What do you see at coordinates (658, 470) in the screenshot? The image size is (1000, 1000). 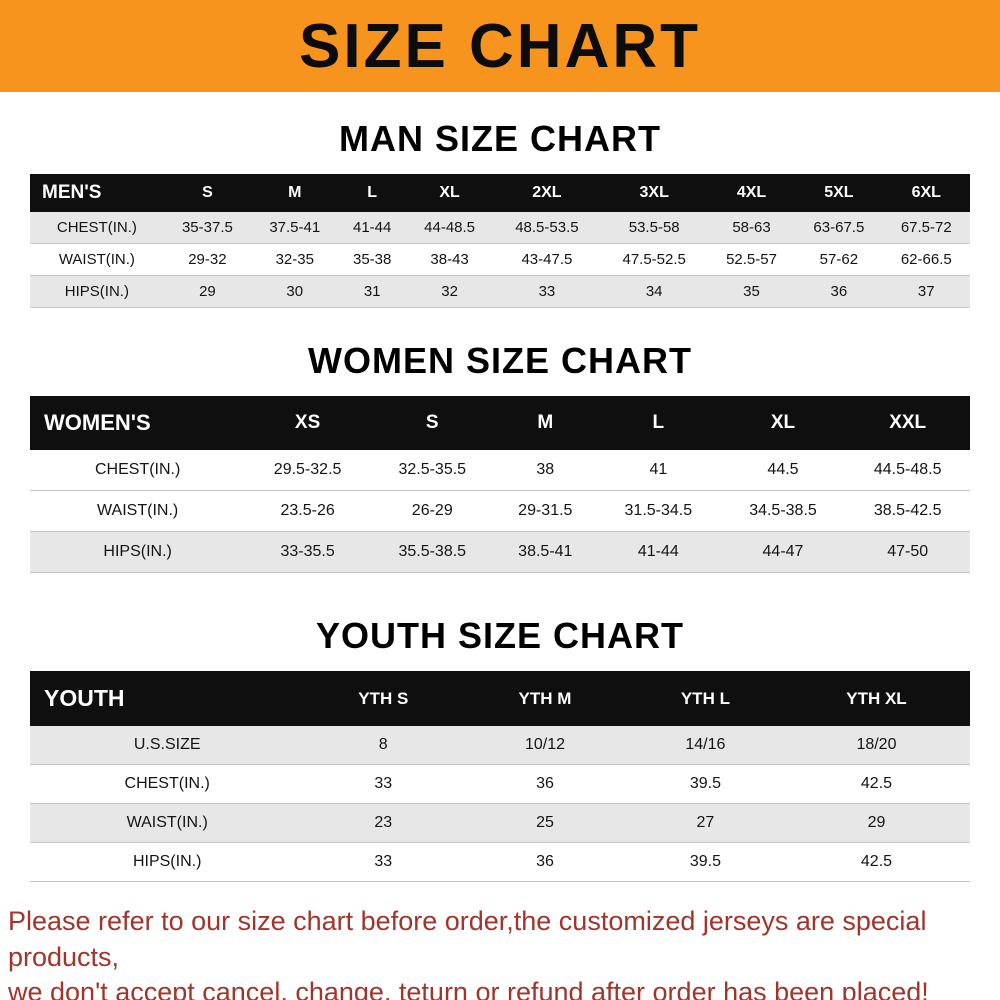 I see `size-value-cell: 41` at bounding box center [658, 470].